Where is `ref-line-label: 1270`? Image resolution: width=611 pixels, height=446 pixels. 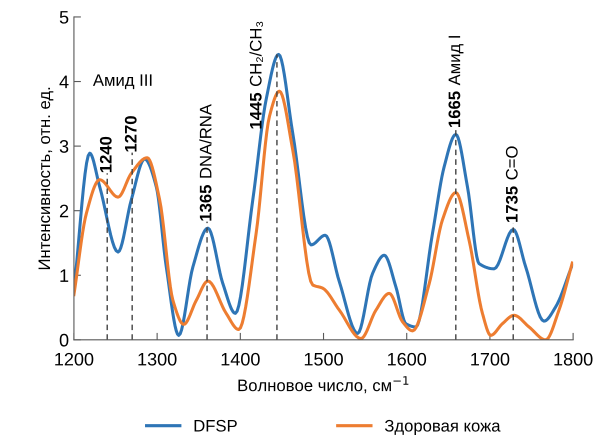 ref-line-label: 1270 is located at coordinates (130, 134).